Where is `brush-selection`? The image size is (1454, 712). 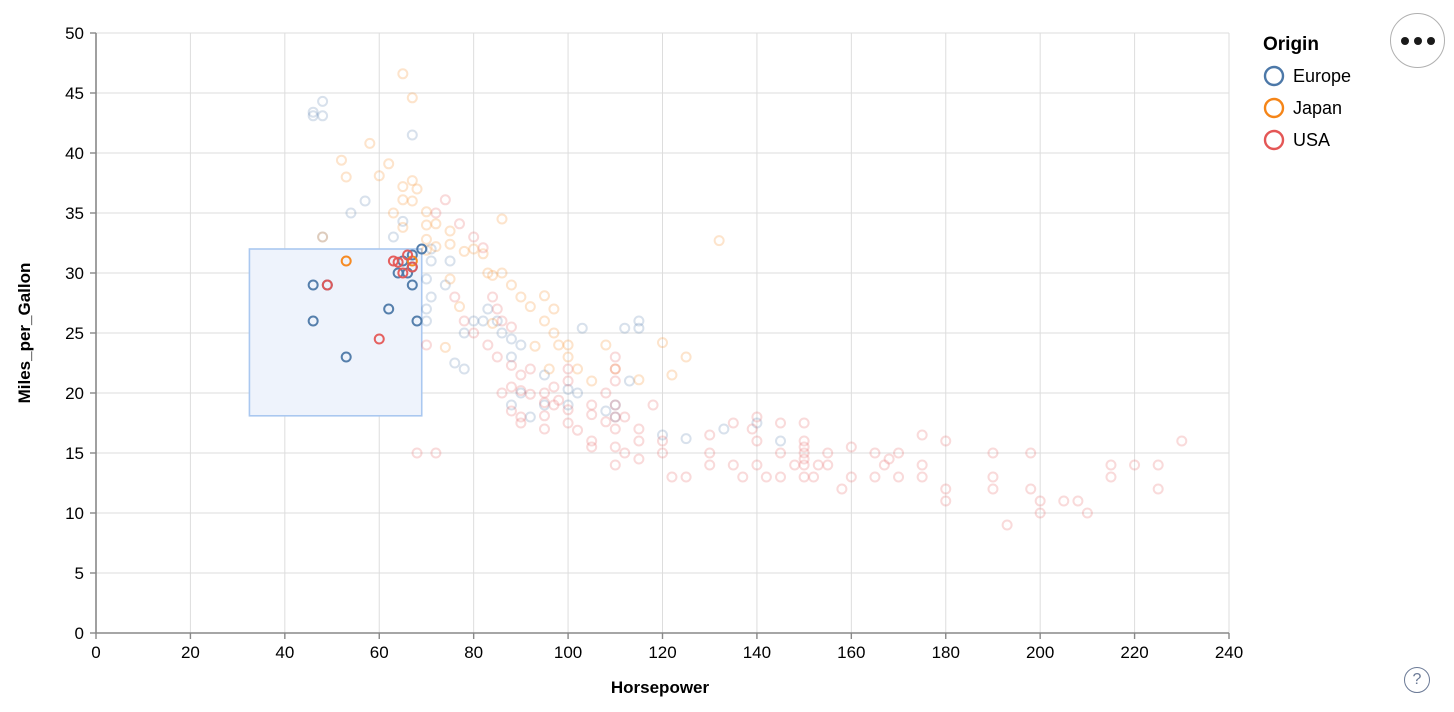 brush-selection is located at coordinates (335, 332).